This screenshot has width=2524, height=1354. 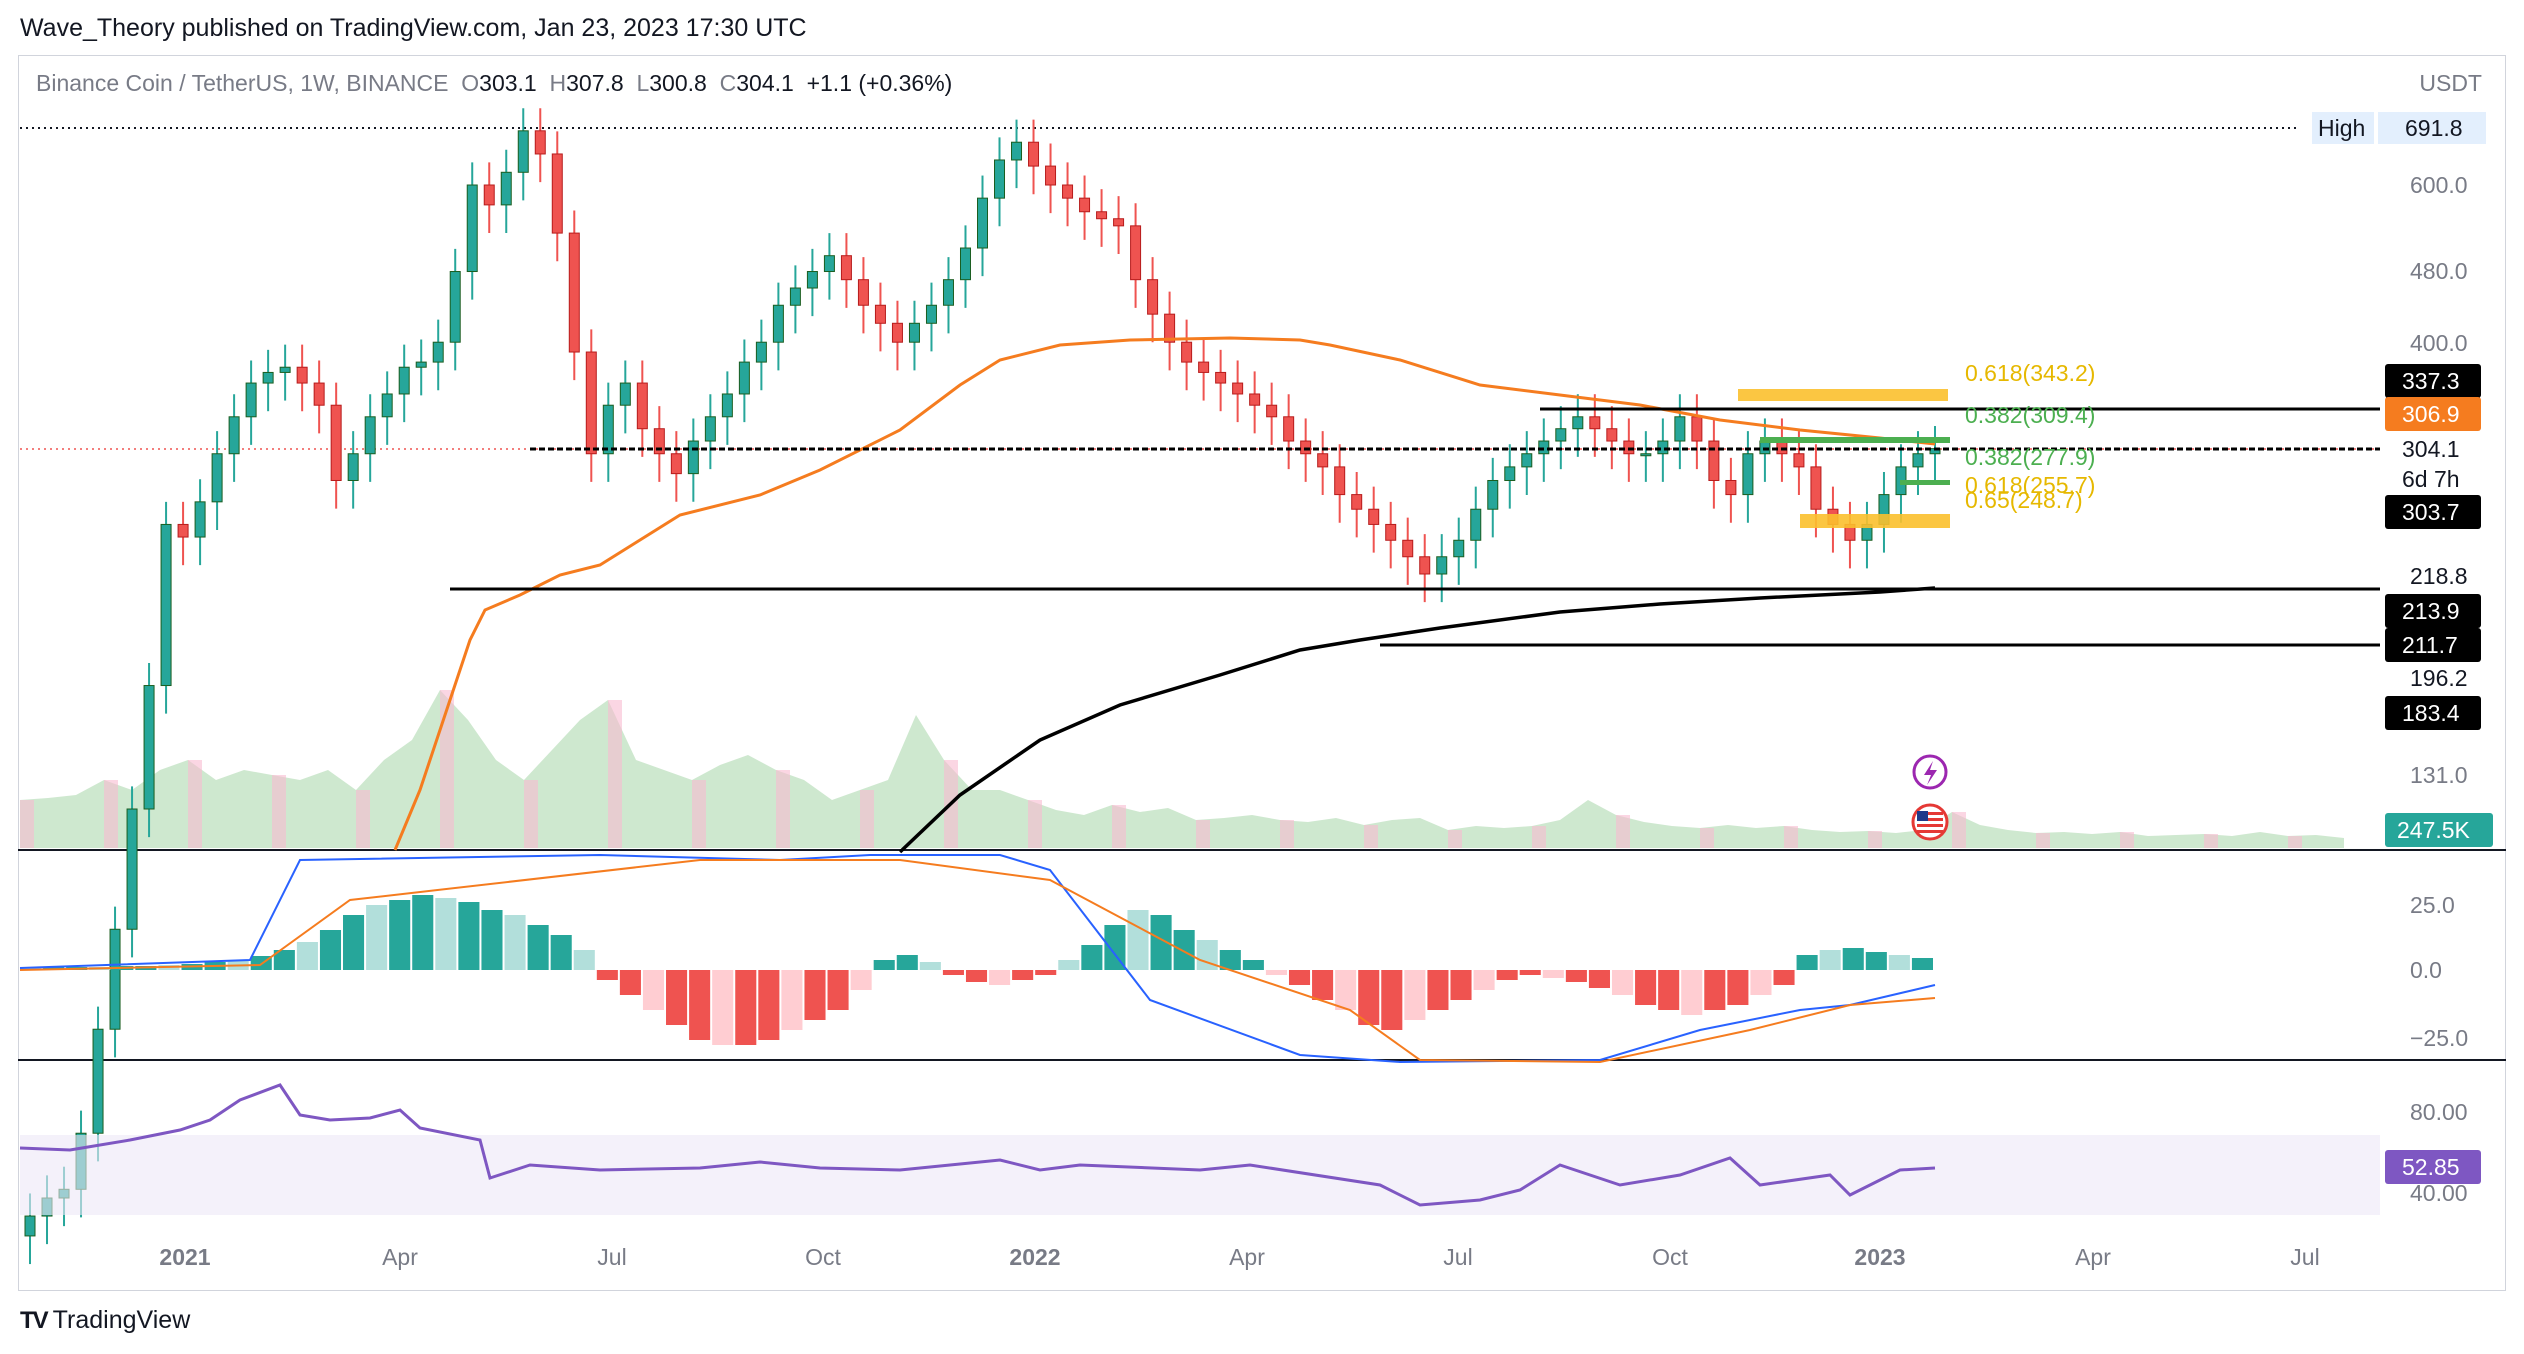 What do you see at coordinates (2439, 576) in the screenshot?
I see `price-axis-tick: 218.8` at bounding box center [2439, 576].